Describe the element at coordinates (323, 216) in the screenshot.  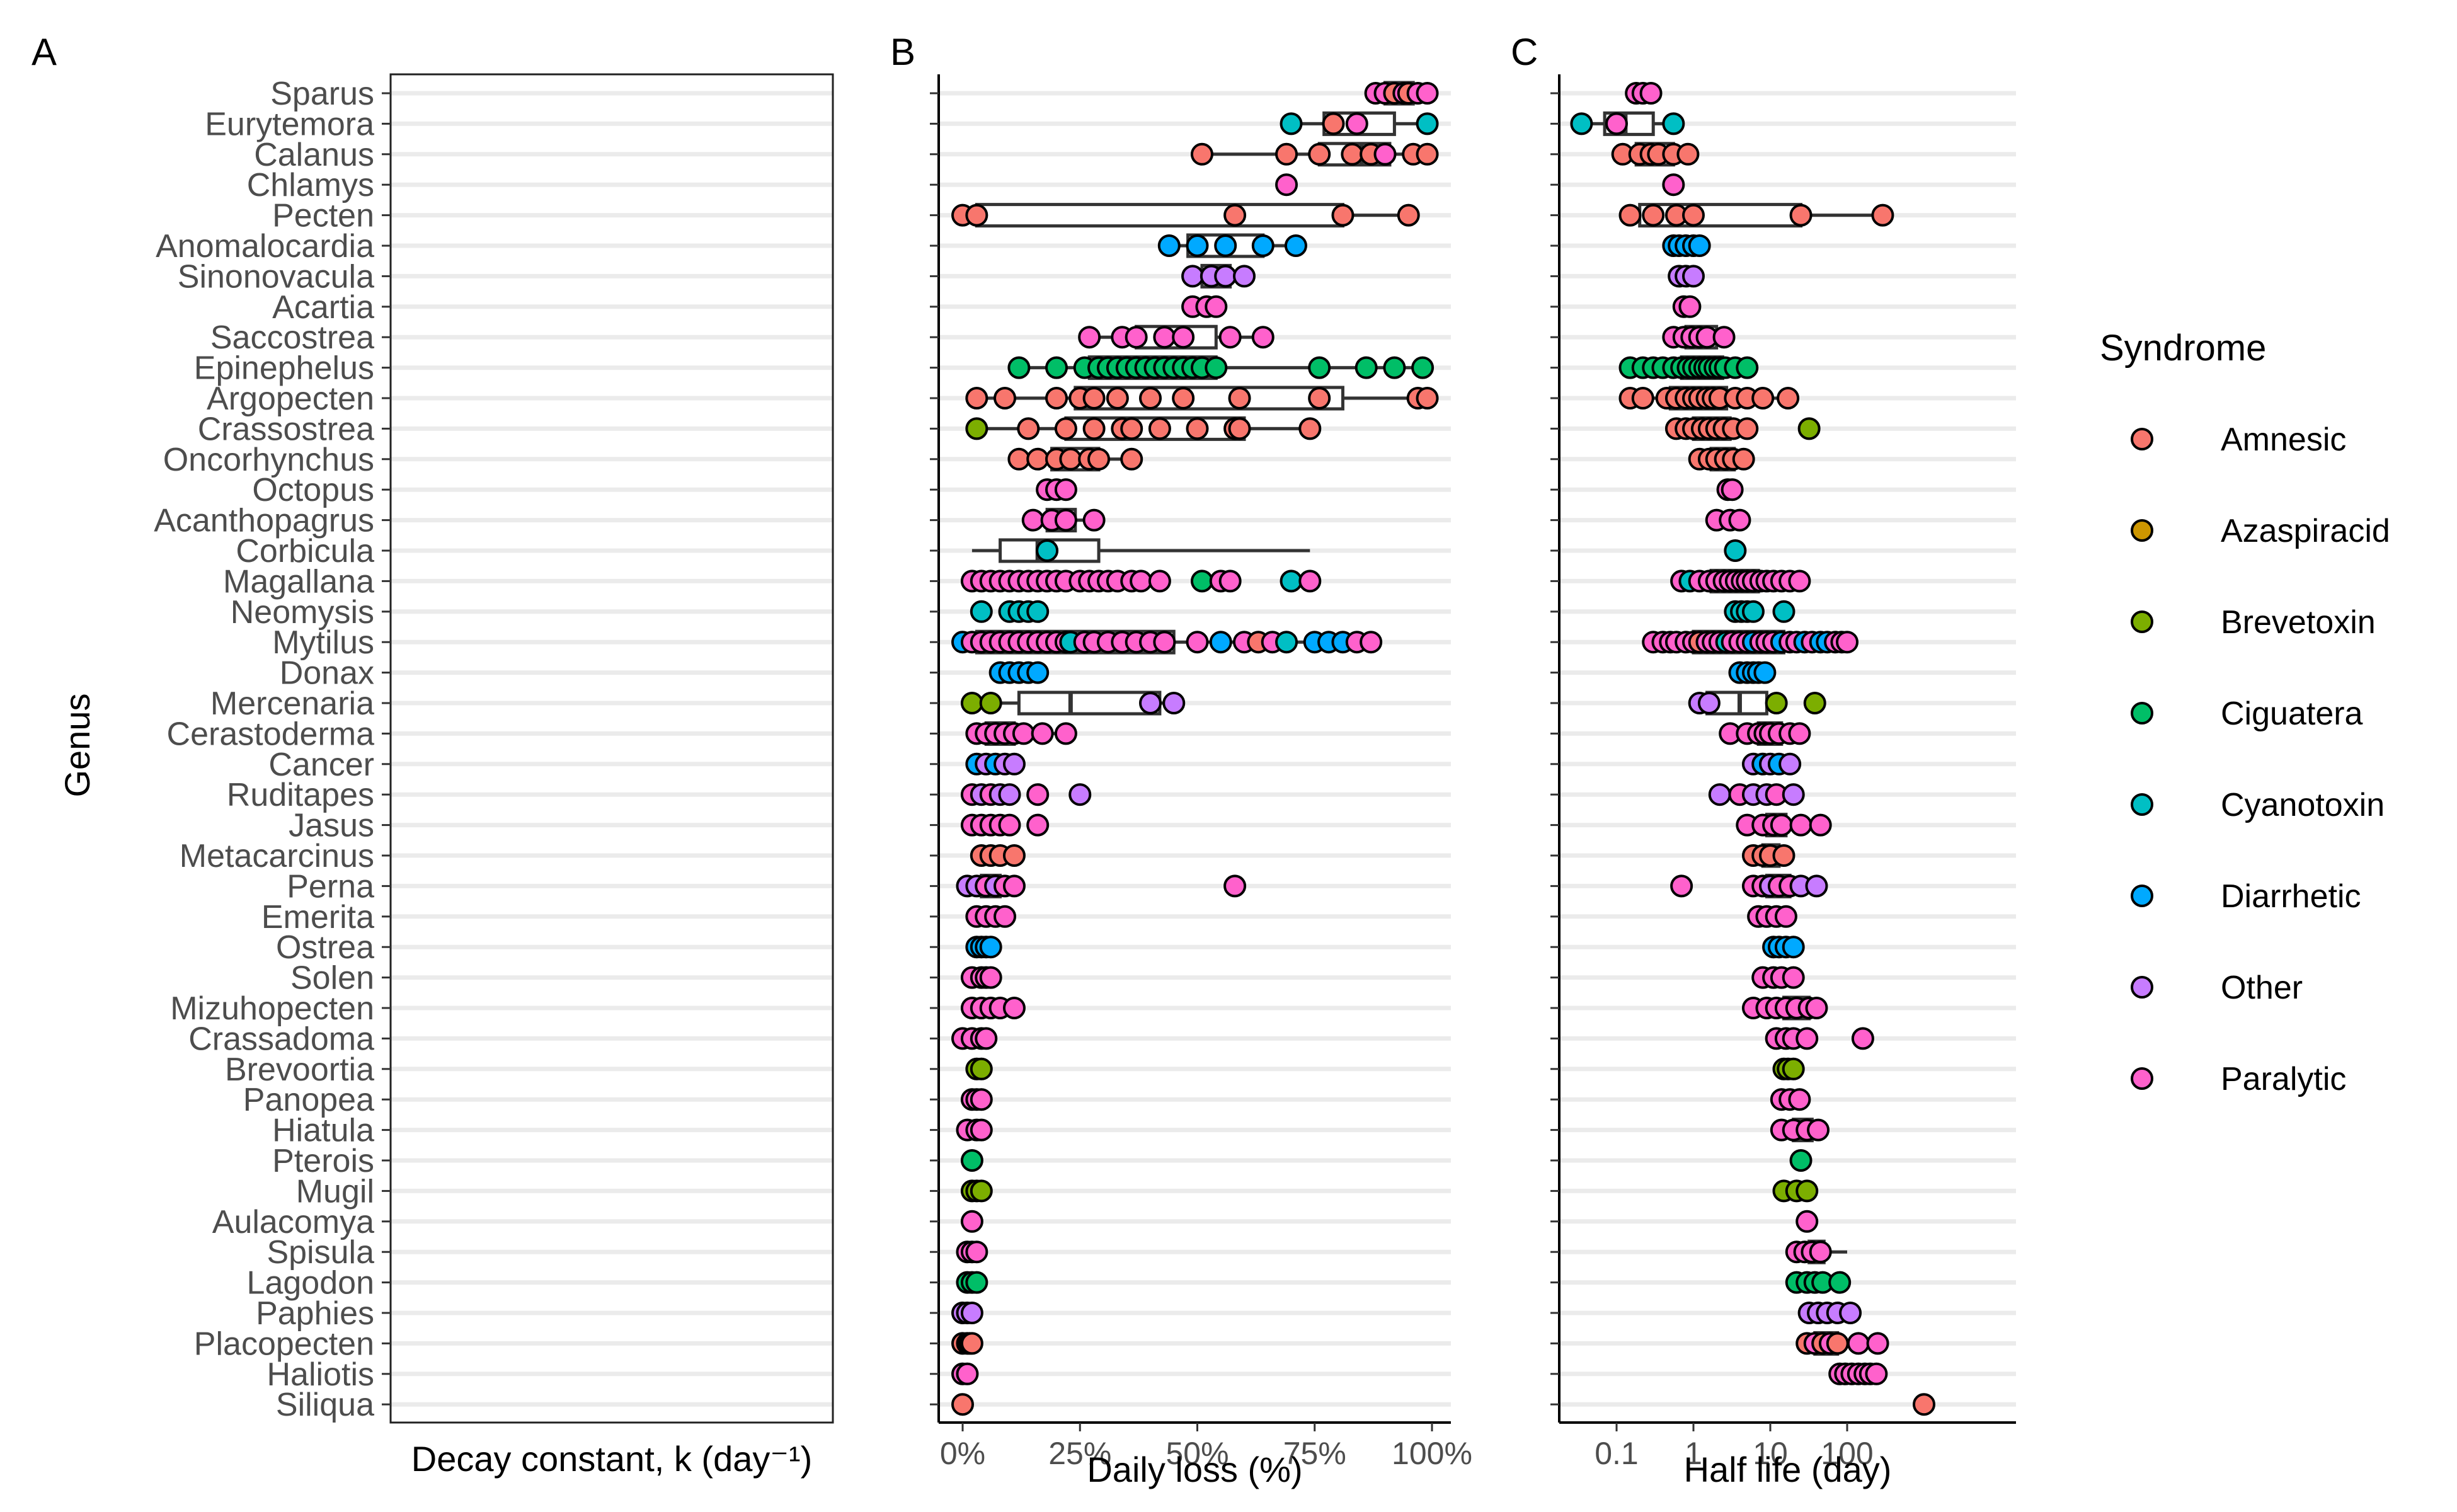
I see `genus-label: Pecten` at that location.